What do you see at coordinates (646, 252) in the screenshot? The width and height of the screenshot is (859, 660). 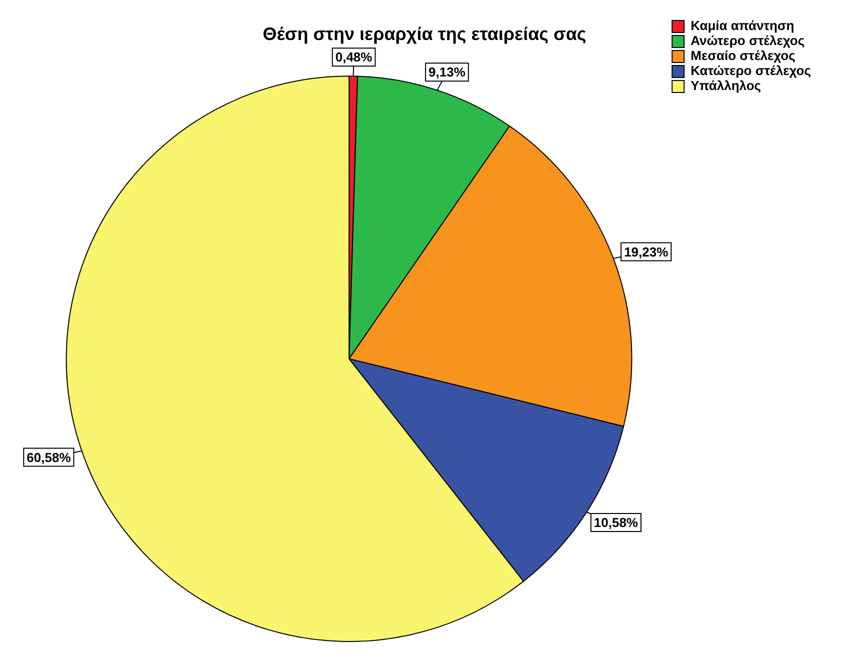 I see `data-label: 19,23%` at bounding box center [646, 252].